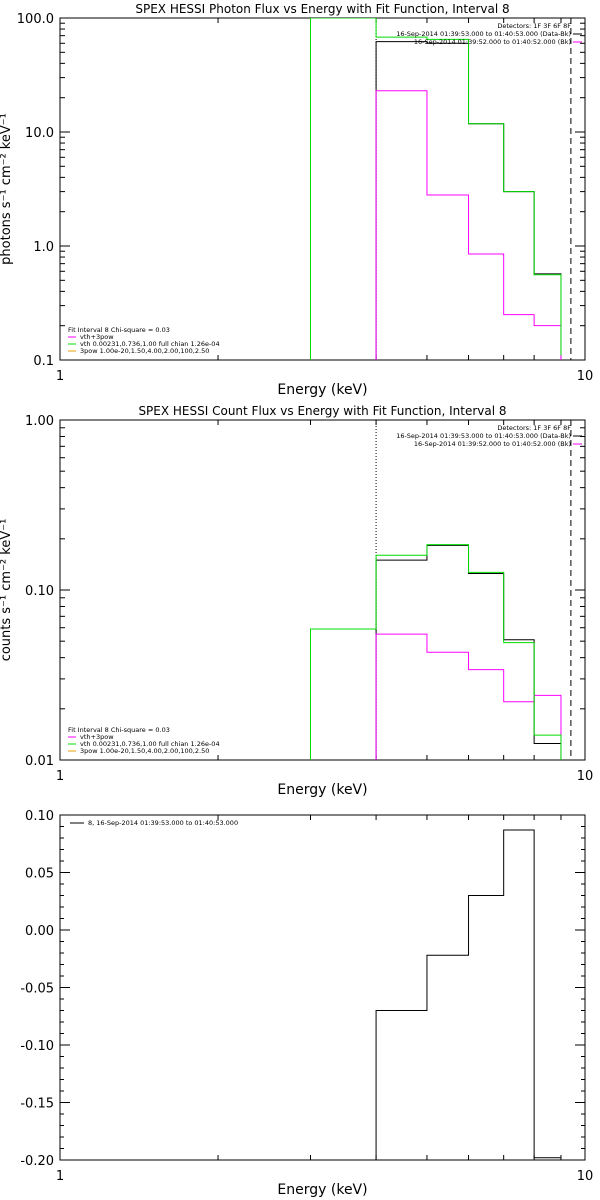  What do you see at coordinates (43, 247) in the screenshot?
I see `y-tick-label: 1.0` at bounding box center [43, 247].